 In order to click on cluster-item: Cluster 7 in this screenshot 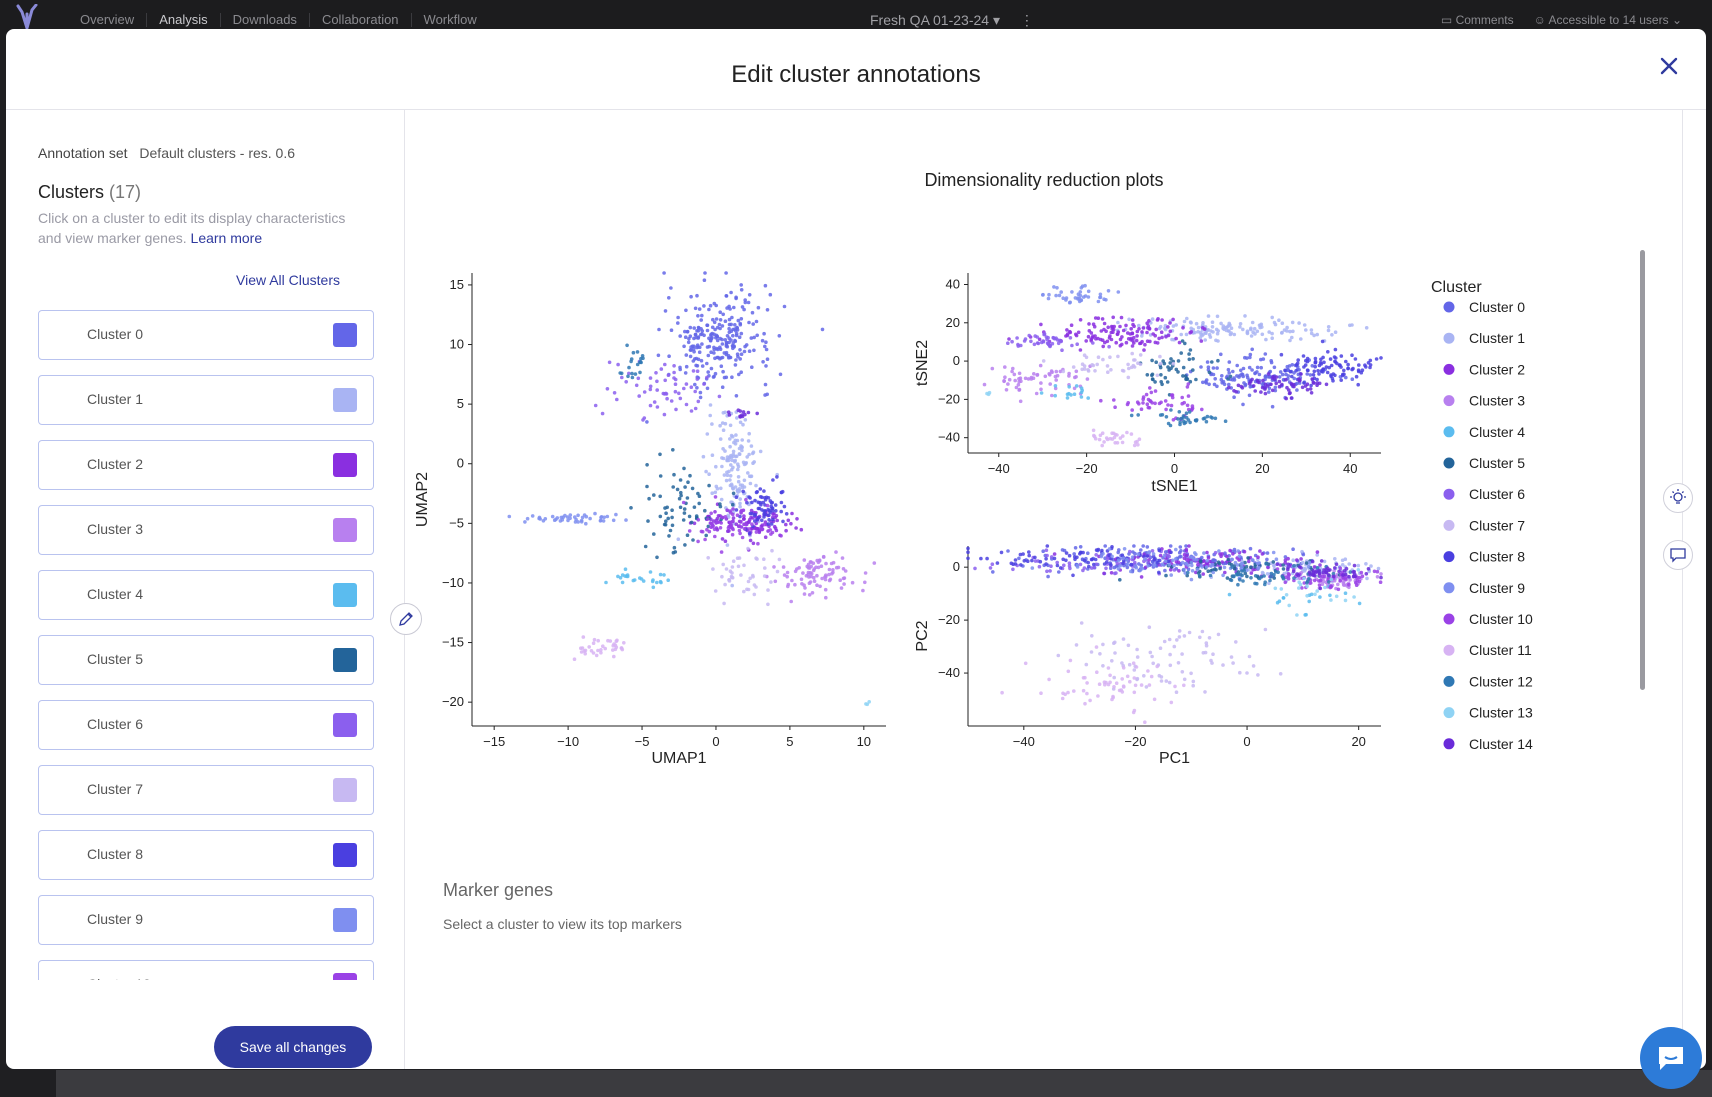, I will do `click(206, 790)`.